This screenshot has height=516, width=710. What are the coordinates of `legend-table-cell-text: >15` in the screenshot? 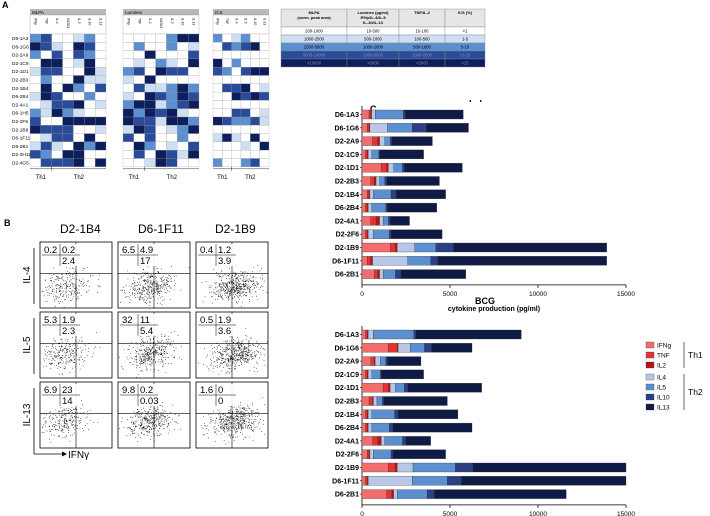 It's located at (465, 63).